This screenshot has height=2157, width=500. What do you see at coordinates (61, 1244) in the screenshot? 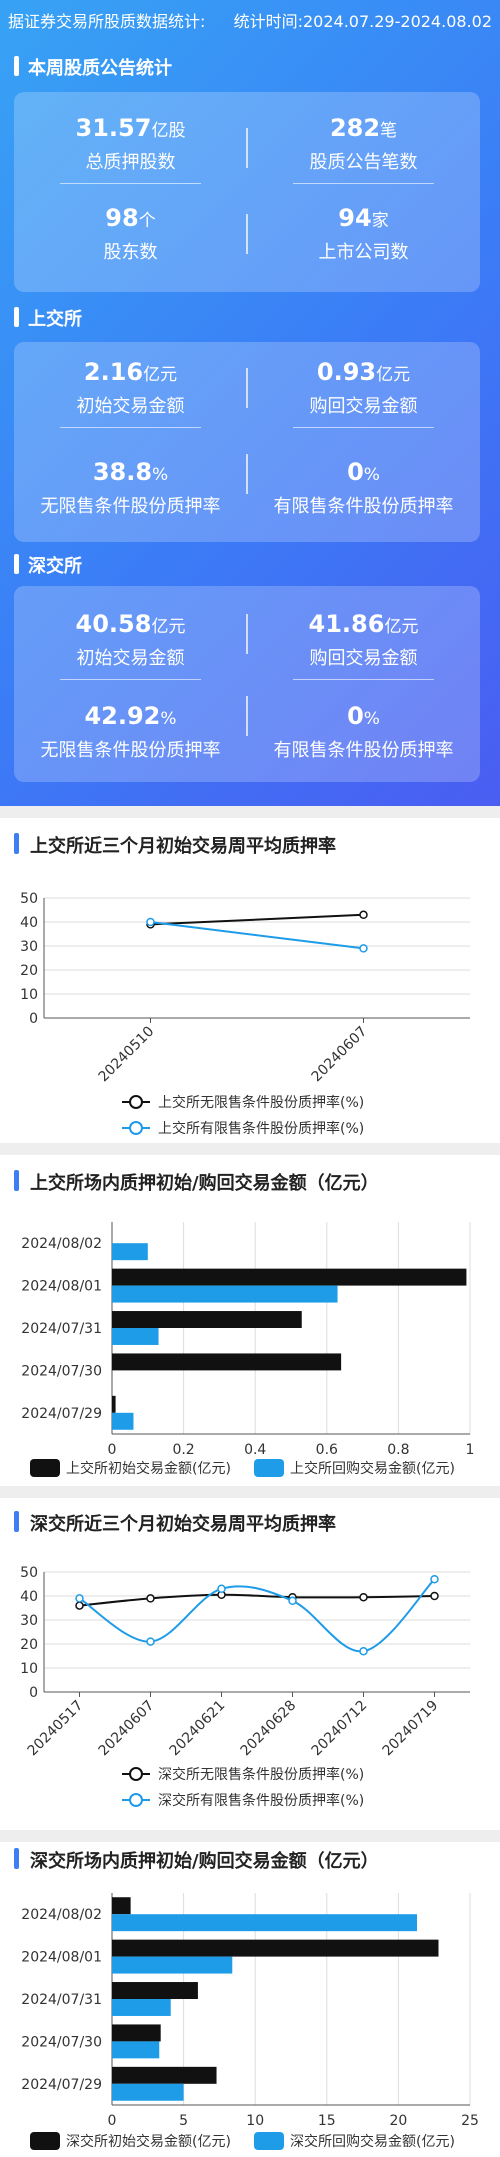
I see `y-tick-label: 2024/08/02` at bounding box center [61, 1244].